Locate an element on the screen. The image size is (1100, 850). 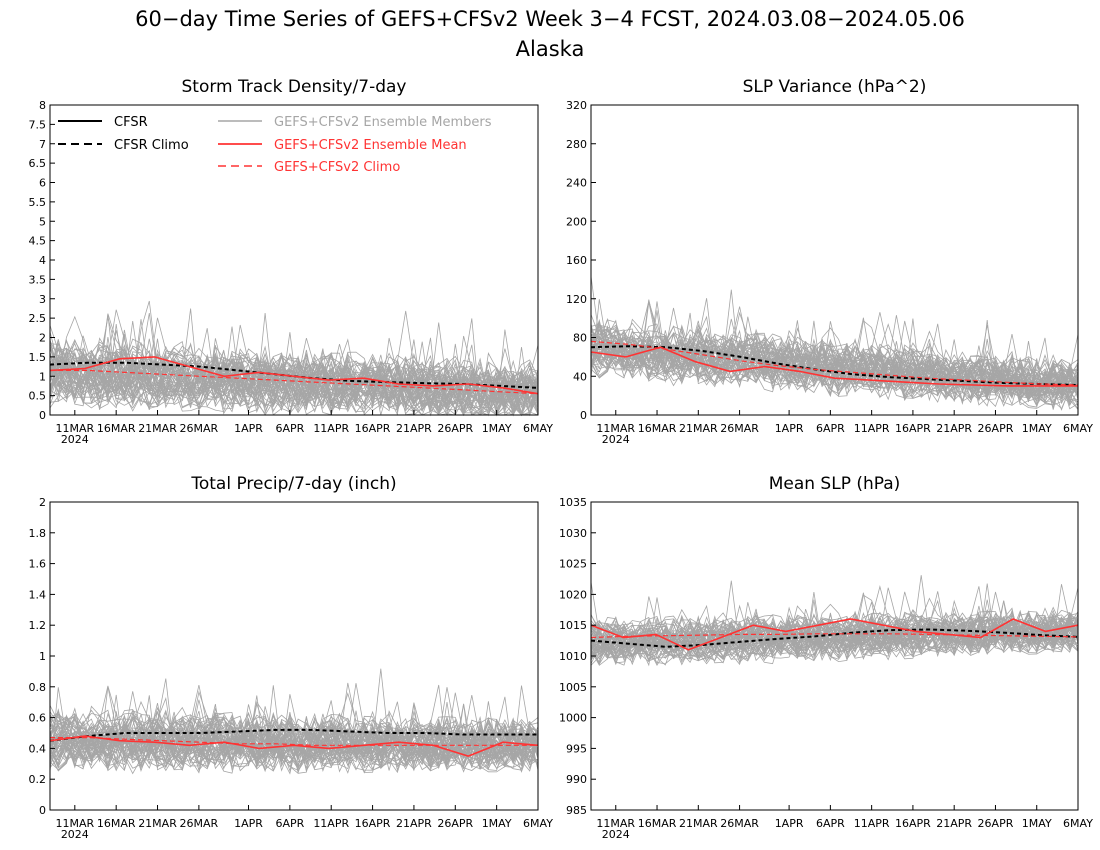
y-tick-label: 1.6 is located at coordinates (38, 564).